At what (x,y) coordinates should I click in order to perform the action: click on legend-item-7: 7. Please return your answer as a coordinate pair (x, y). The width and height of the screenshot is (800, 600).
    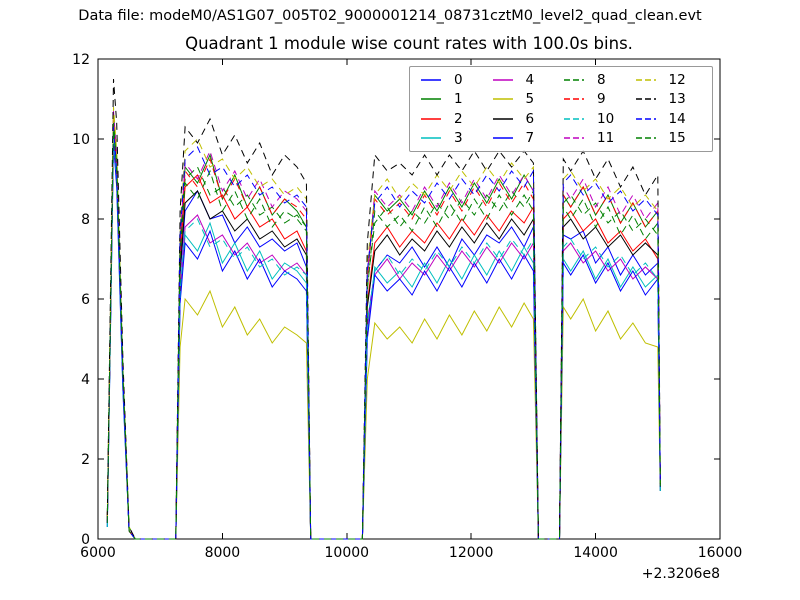
    Looking at the image, I should click on (528, 139).